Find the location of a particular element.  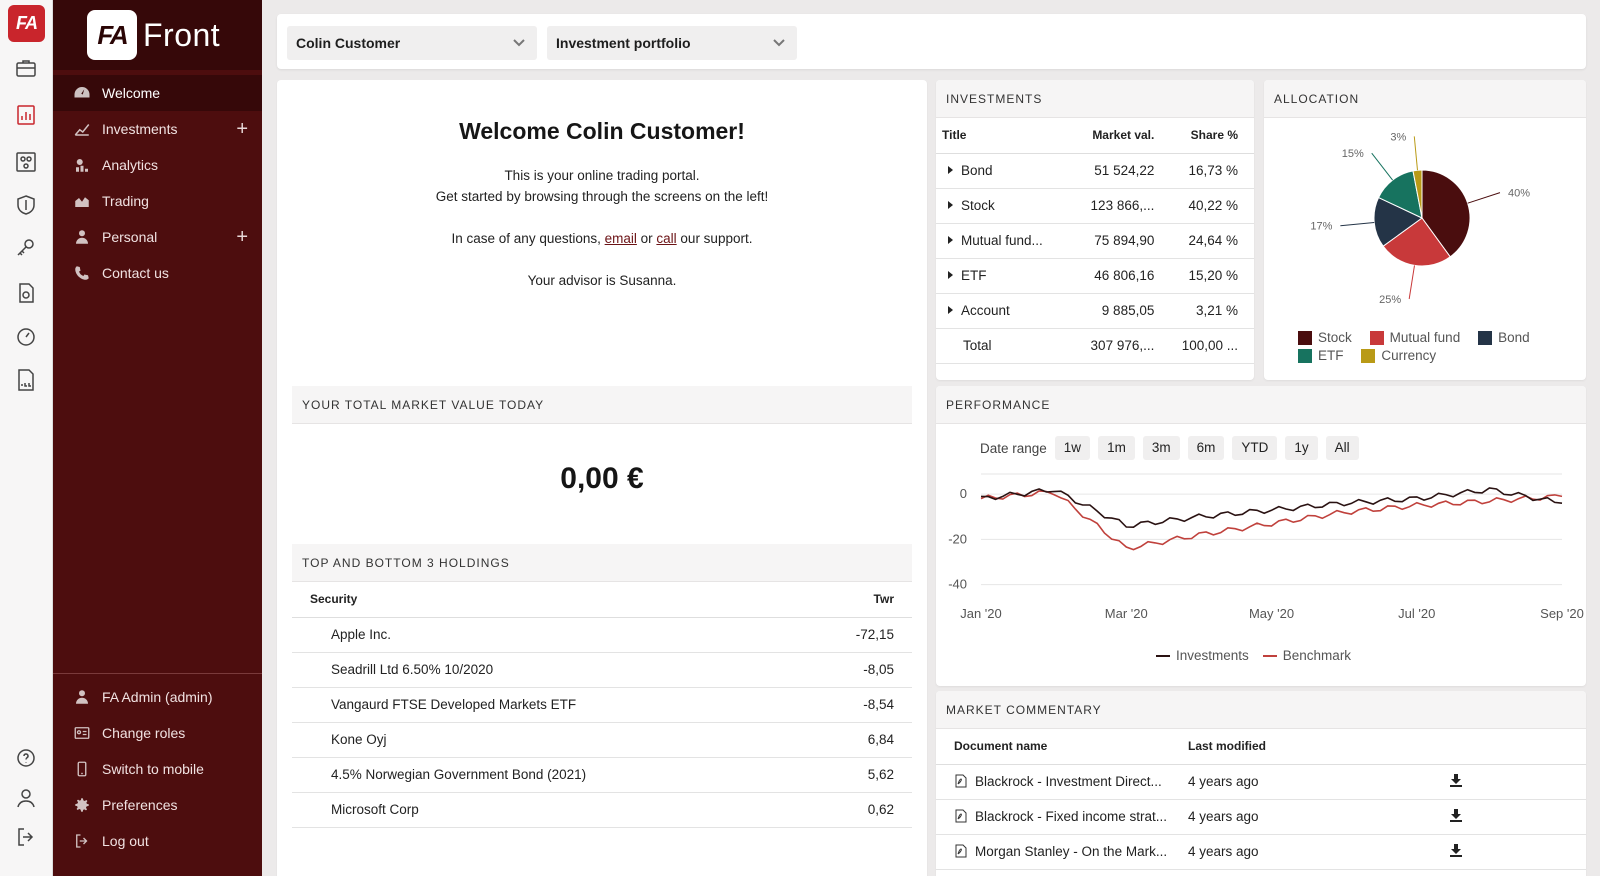

column-header-last-modified: Last modified is located at coordinates (1278, 747).